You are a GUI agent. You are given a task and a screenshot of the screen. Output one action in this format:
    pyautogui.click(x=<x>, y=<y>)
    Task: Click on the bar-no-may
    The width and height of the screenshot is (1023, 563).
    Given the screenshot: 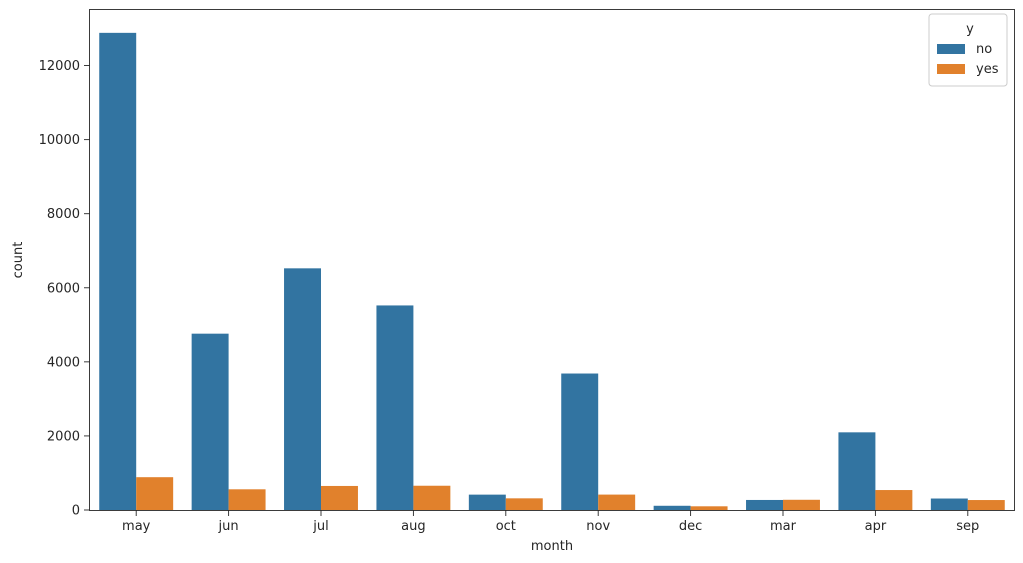 What is the action you would take?
    pyautogui.click(x=118, y=271)
    